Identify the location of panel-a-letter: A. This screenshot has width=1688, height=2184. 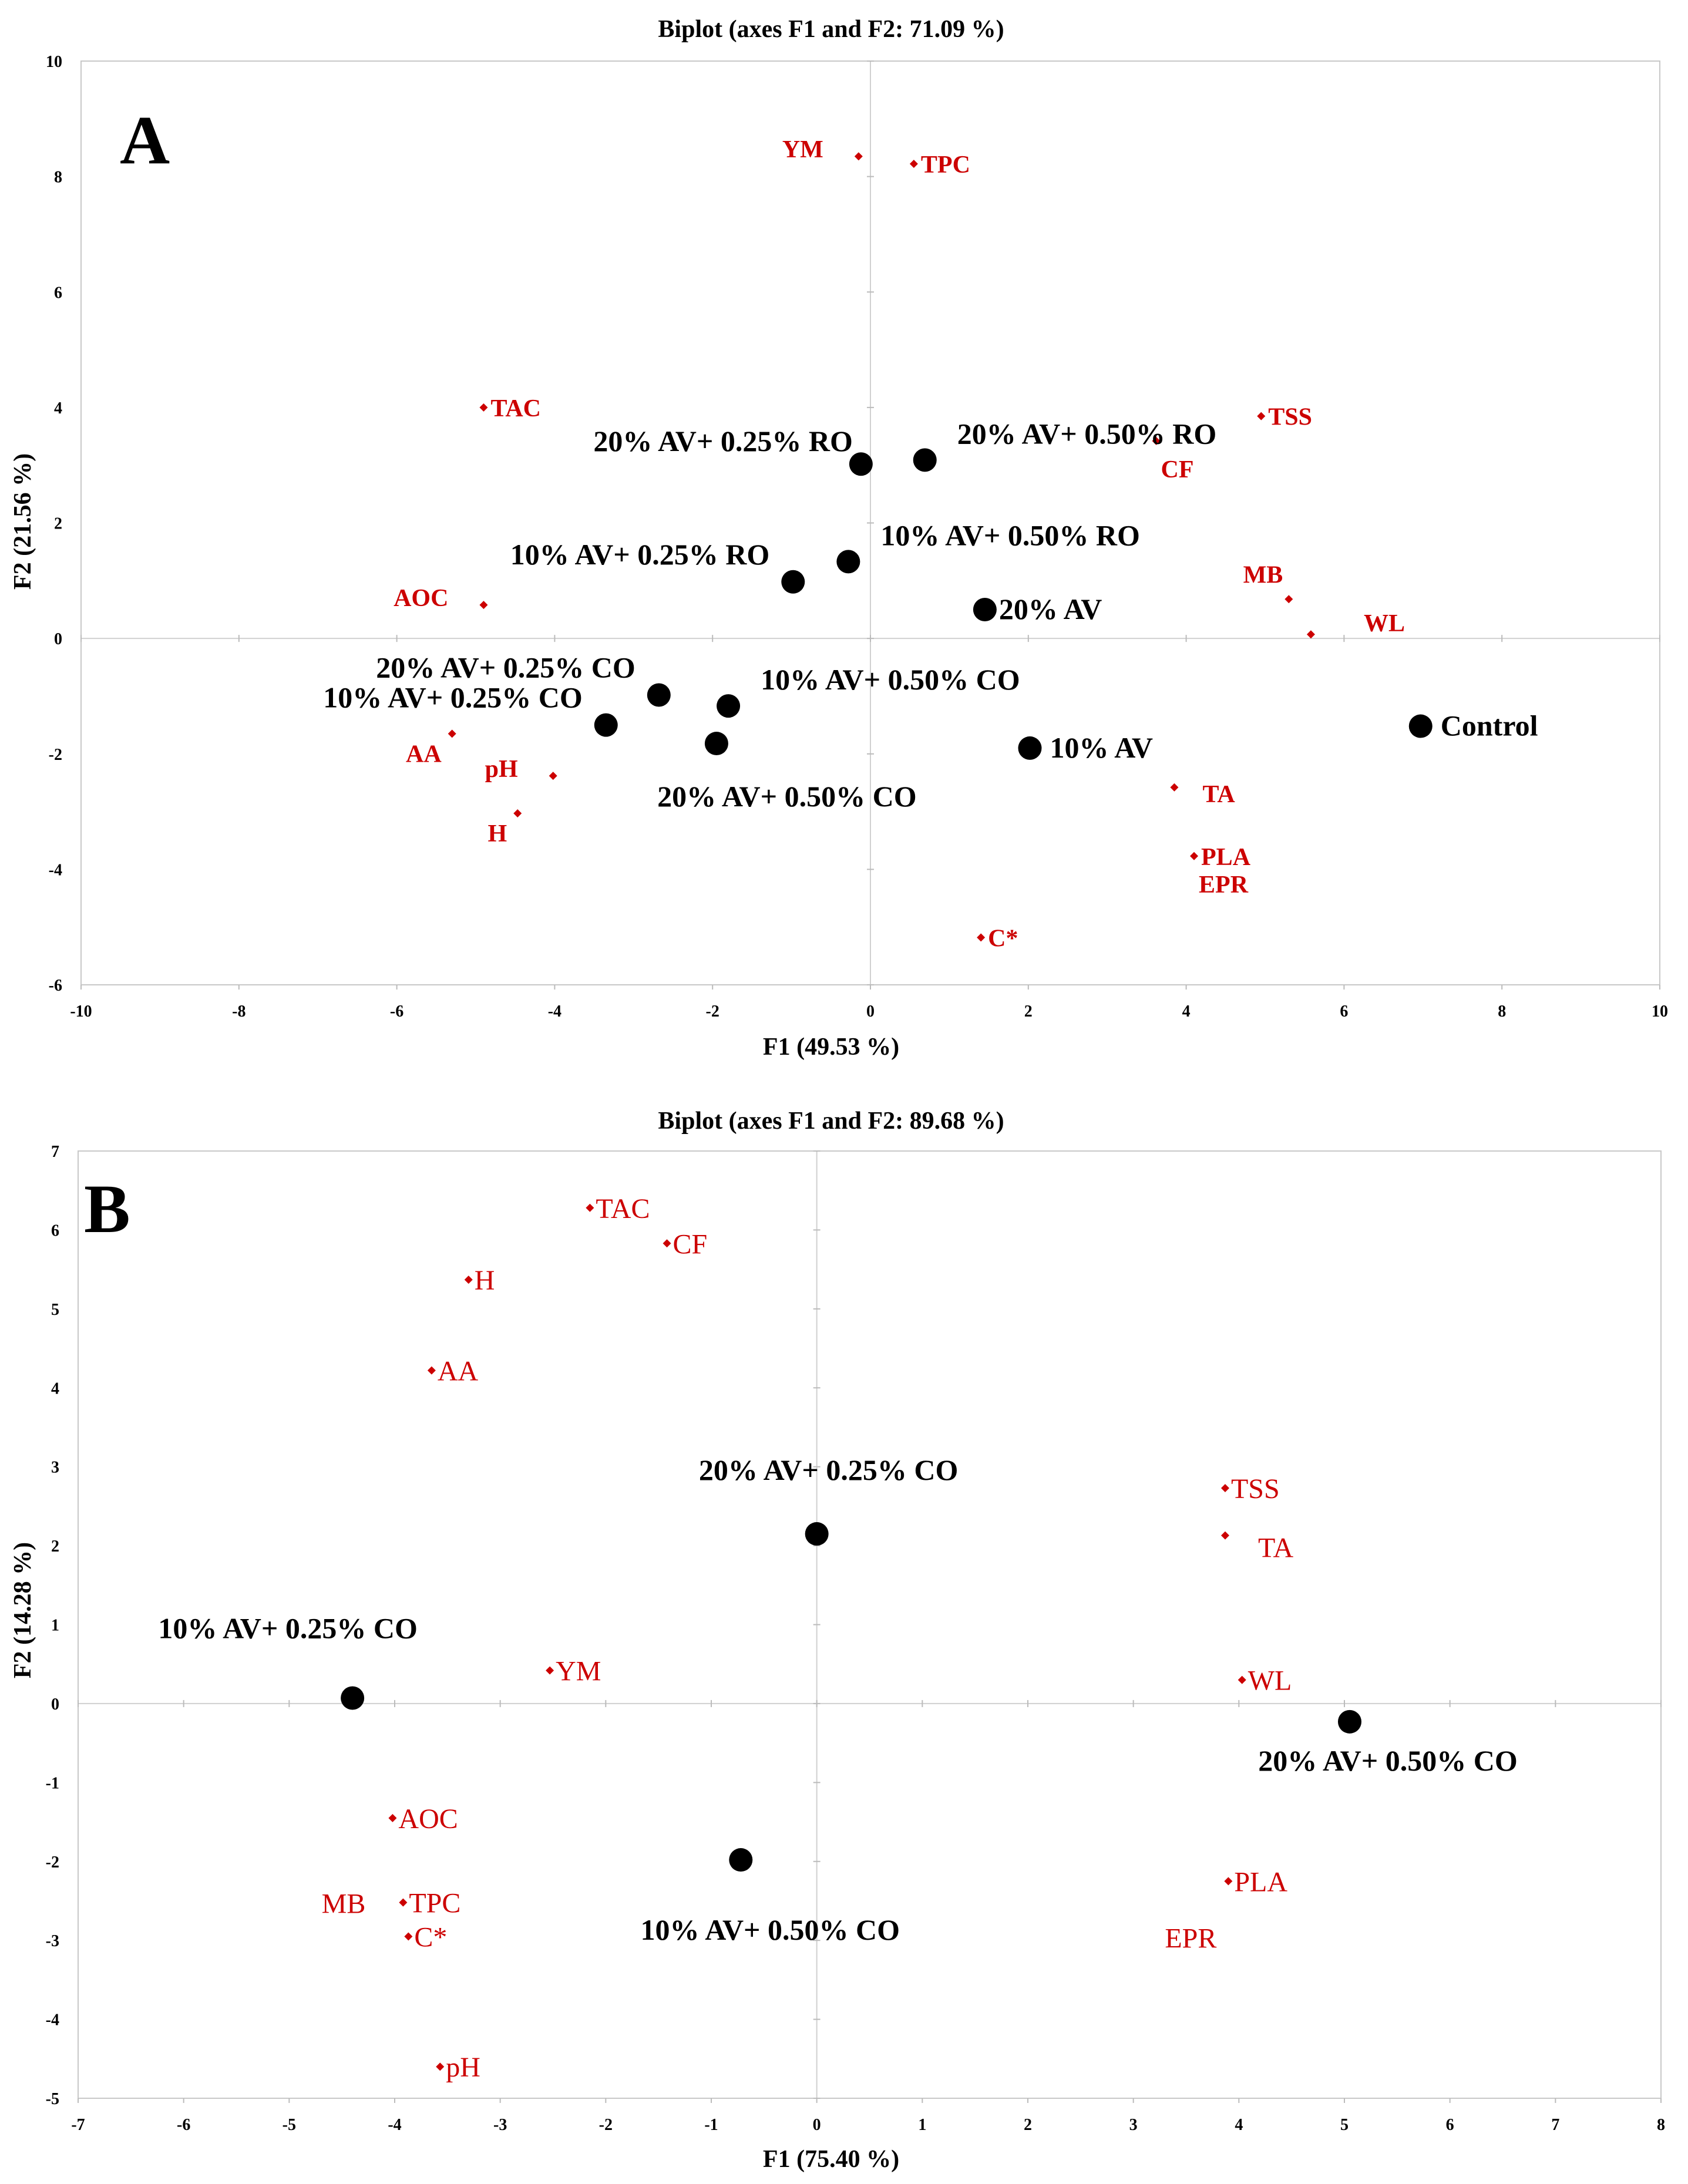
(145, 140).